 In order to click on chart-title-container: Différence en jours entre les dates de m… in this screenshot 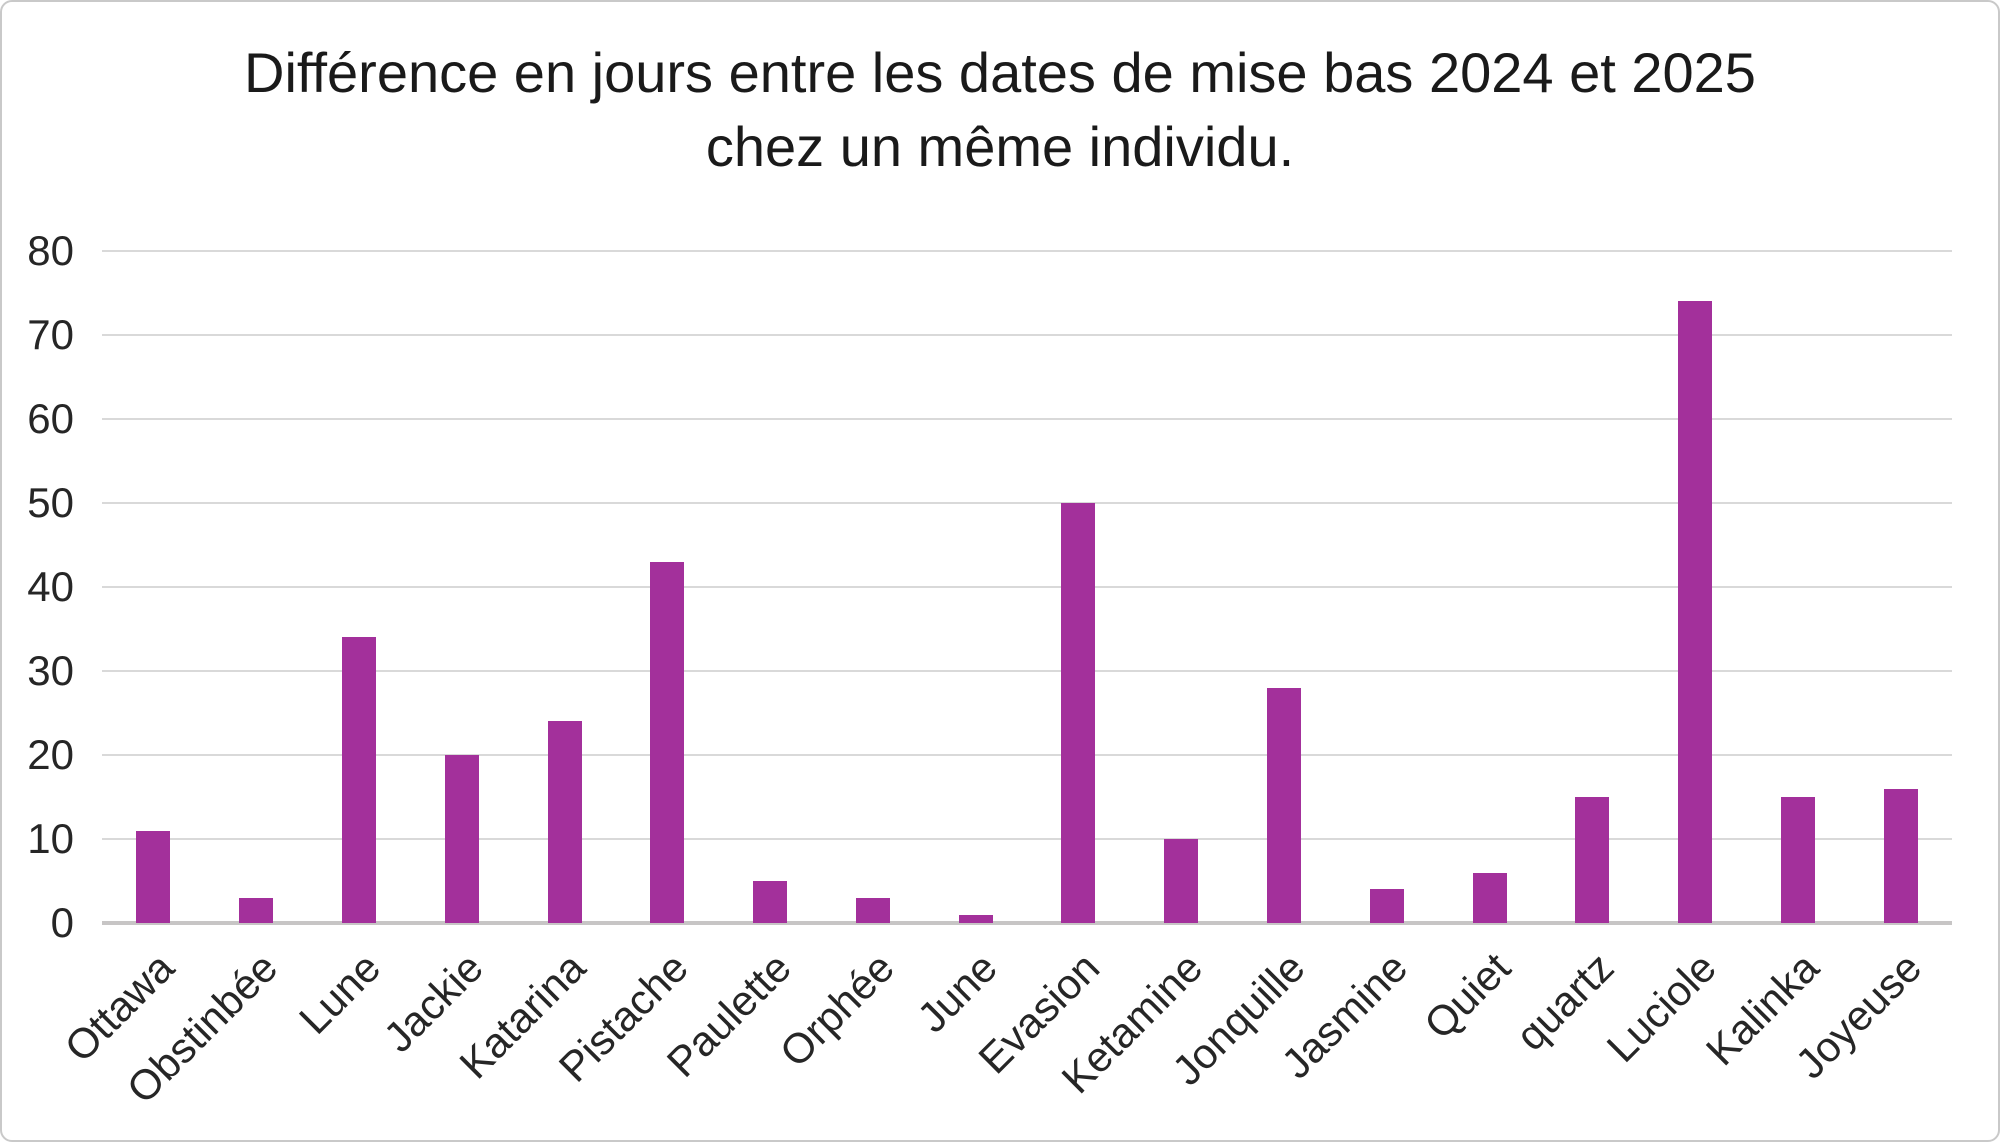, I will do `click(1000, 110)`.